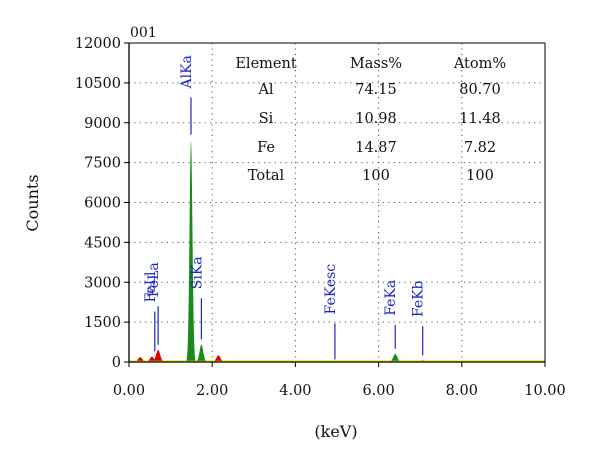  Describe the element at coordinates (102, 283) in the screenshot. I see `y-tick-label: 3000` at that location.